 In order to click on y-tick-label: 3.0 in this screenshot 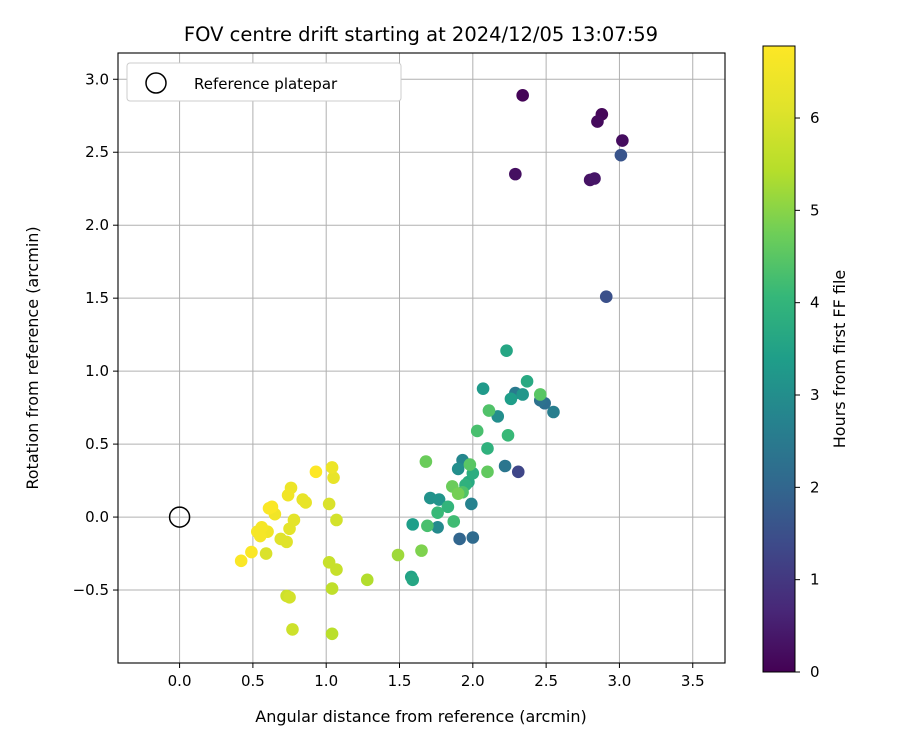, I will do `click(97, 79)`.